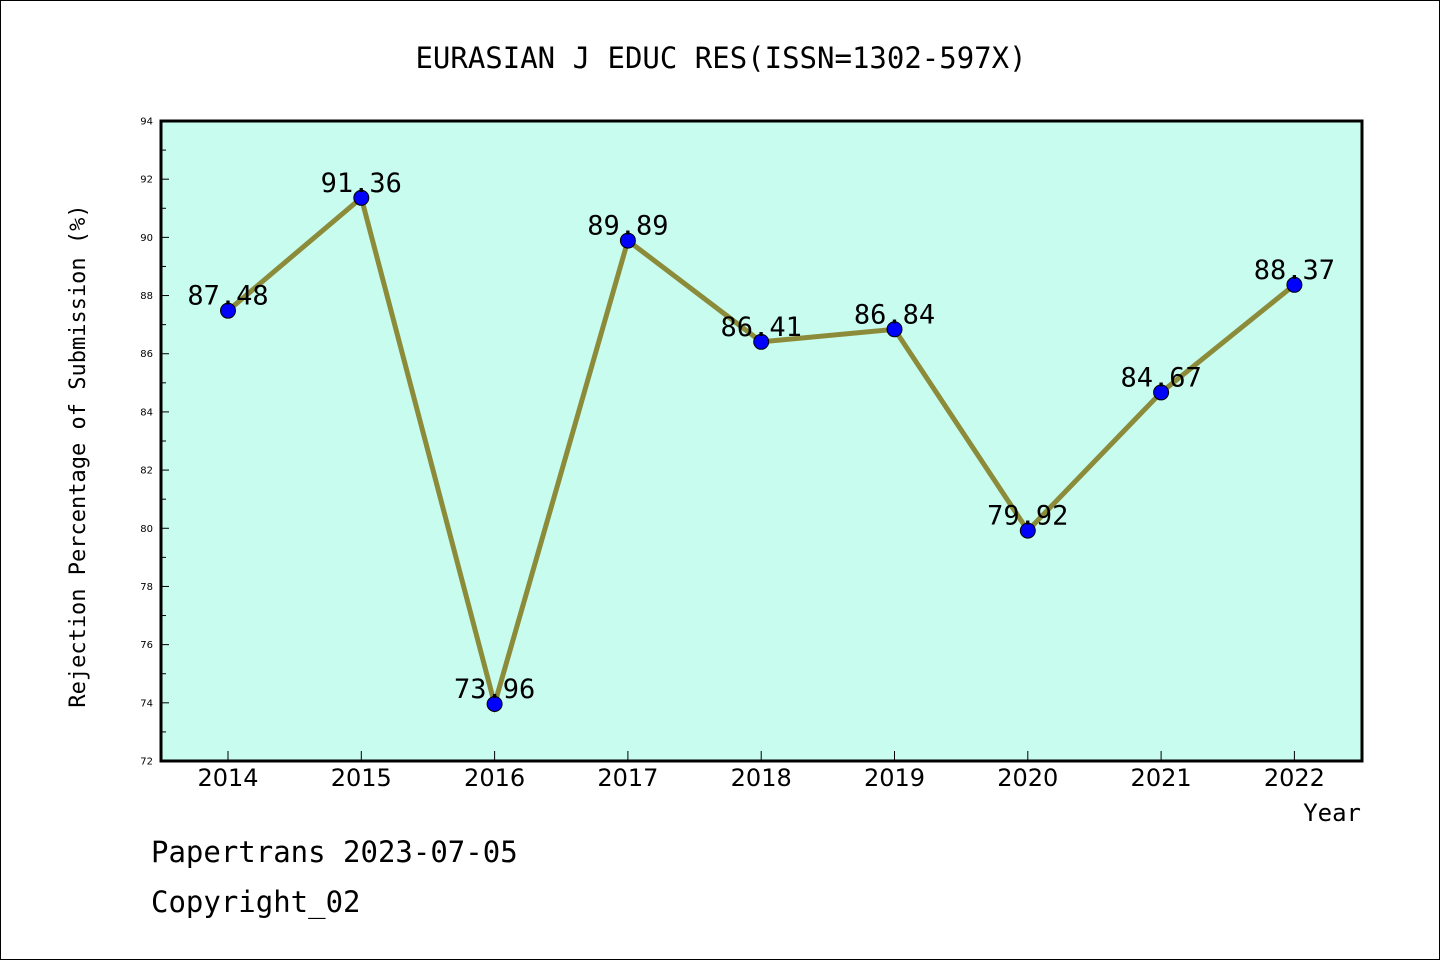 The height and width of the screenshot is (960, 1440). Describe the element at coordinates (1160, 377) in the screenshot. I see `data-label: 84.67` at that location.